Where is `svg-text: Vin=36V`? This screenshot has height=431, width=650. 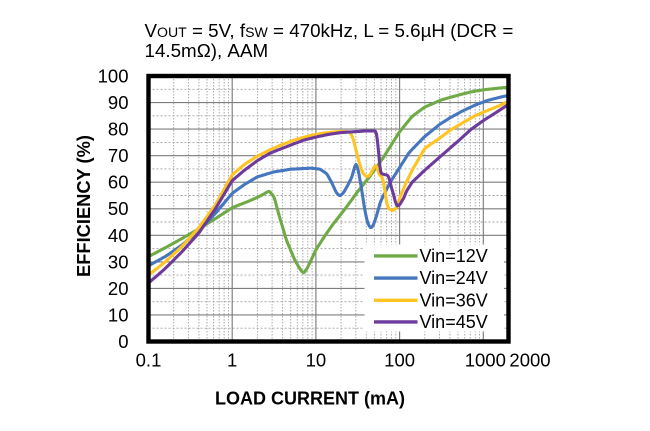 svg-text: Vin=36V is located at coordinates (454, 300).